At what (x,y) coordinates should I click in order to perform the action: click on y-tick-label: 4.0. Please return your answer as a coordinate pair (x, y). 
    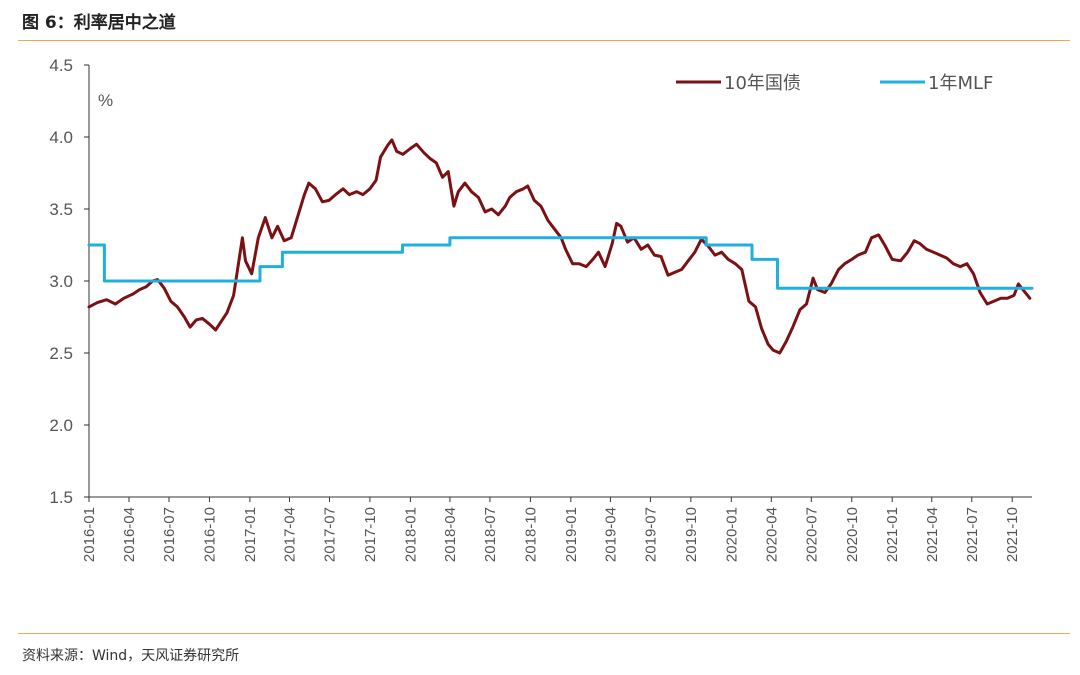
    Looking at the image, I should click on (61, 137).